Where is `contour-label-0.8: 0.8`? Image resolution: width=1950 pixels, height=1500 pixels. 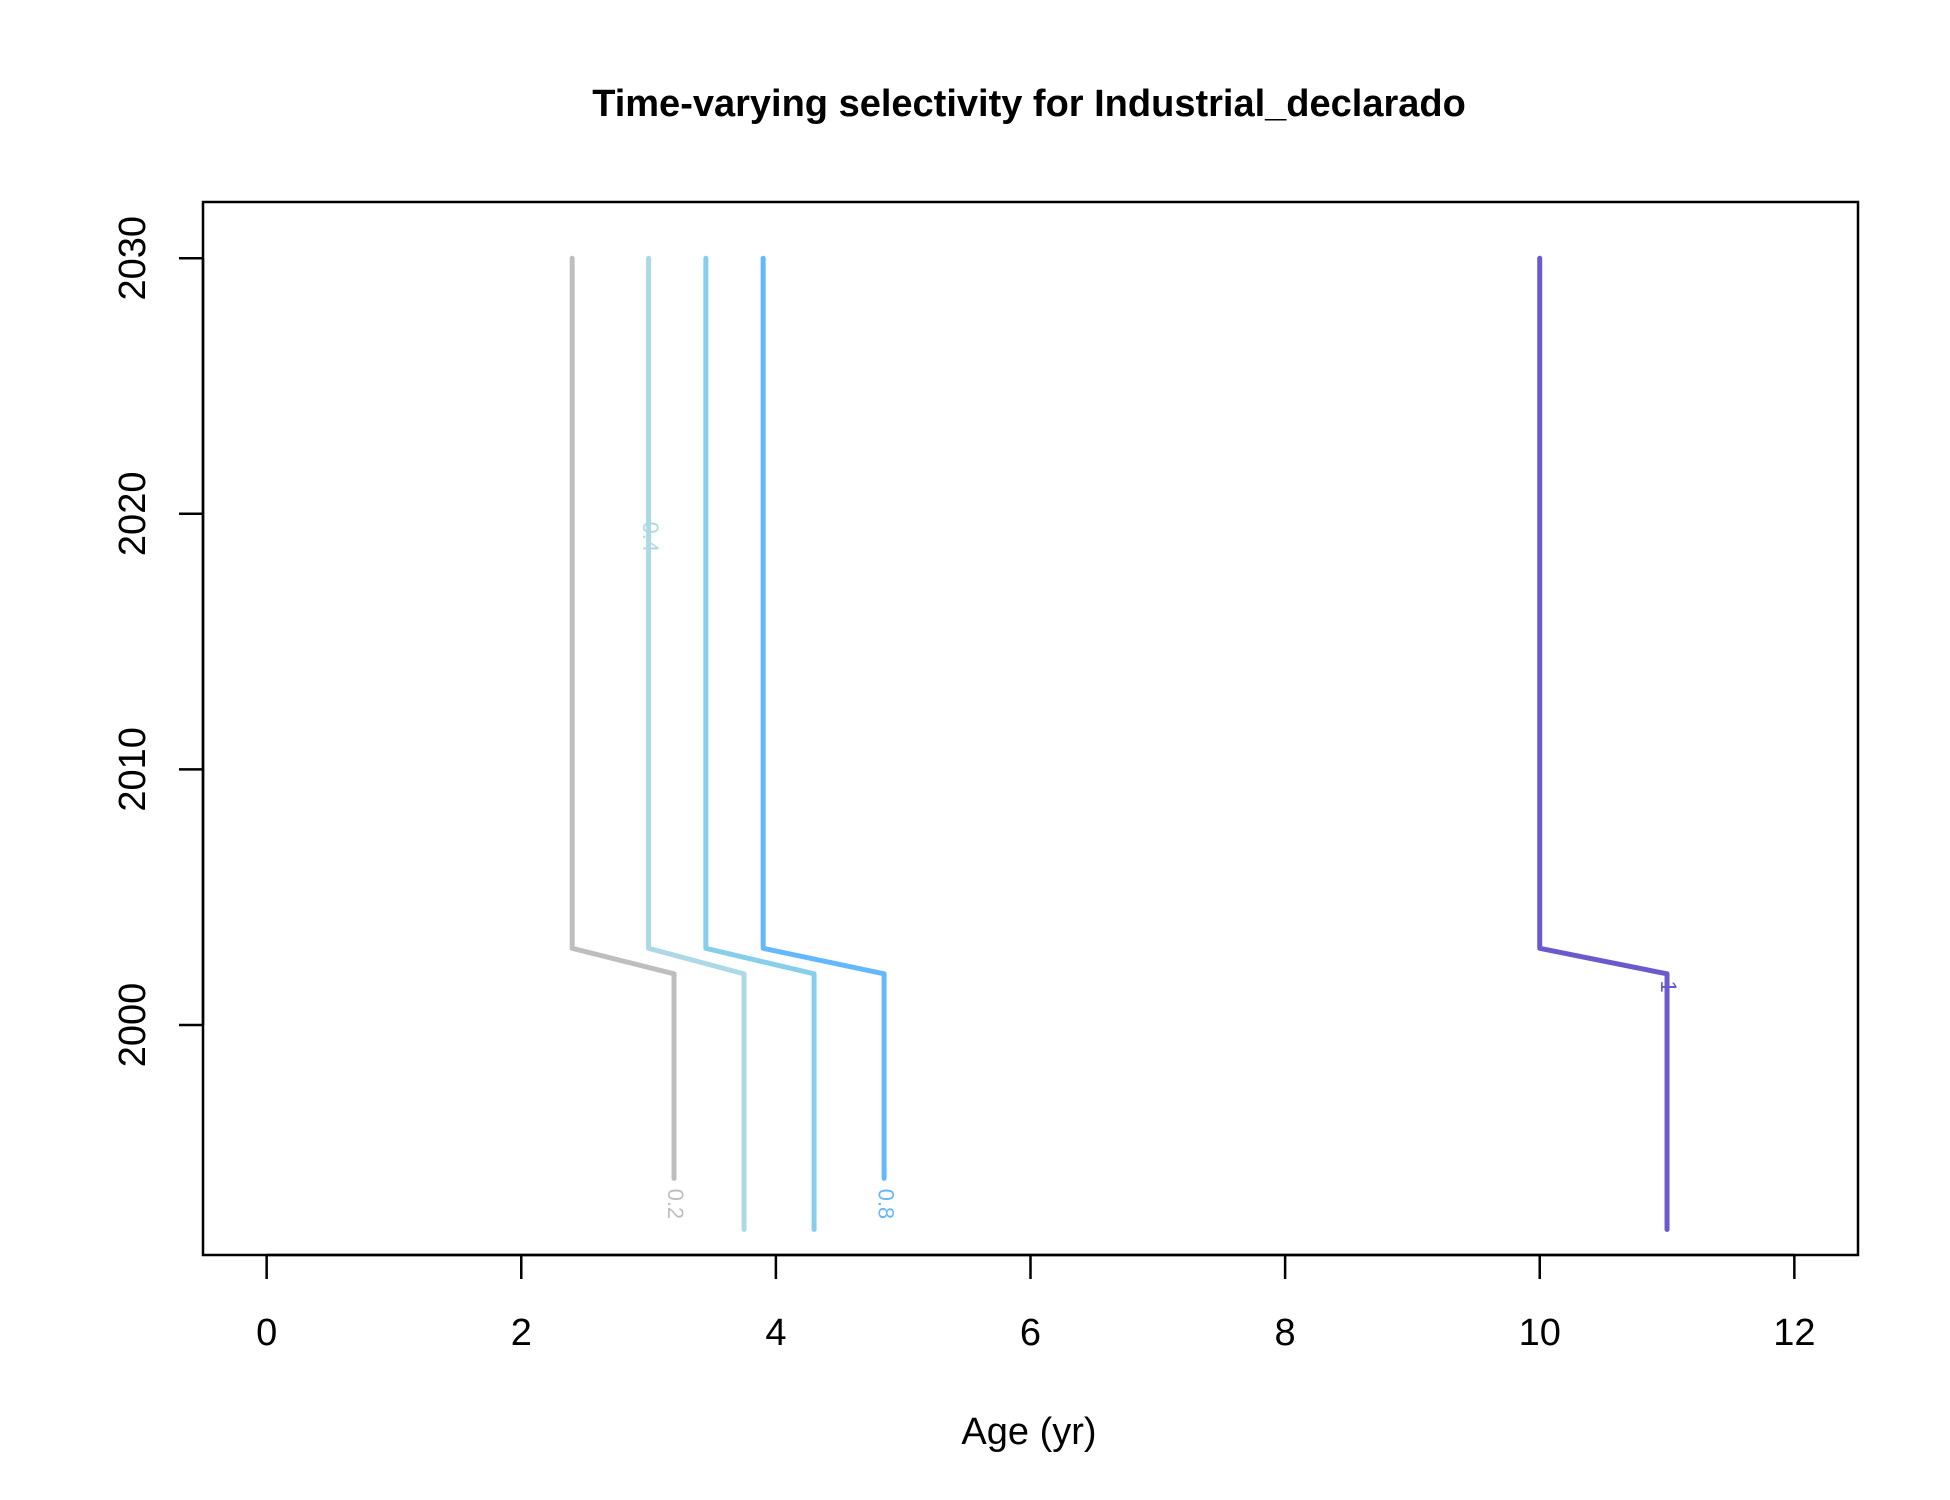
contour-label-0.8: 0.8 is located at coordinates (885, 1204).